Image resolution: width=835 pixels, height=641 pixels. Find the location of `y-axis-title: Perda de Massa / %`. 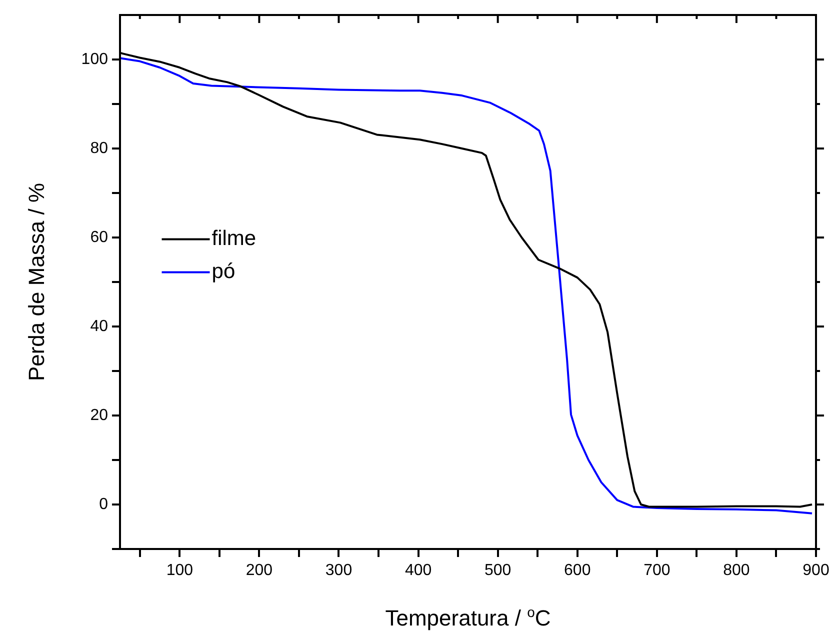

y-axis-title: Perda de Massa / % is located at coordinates (37, 282).